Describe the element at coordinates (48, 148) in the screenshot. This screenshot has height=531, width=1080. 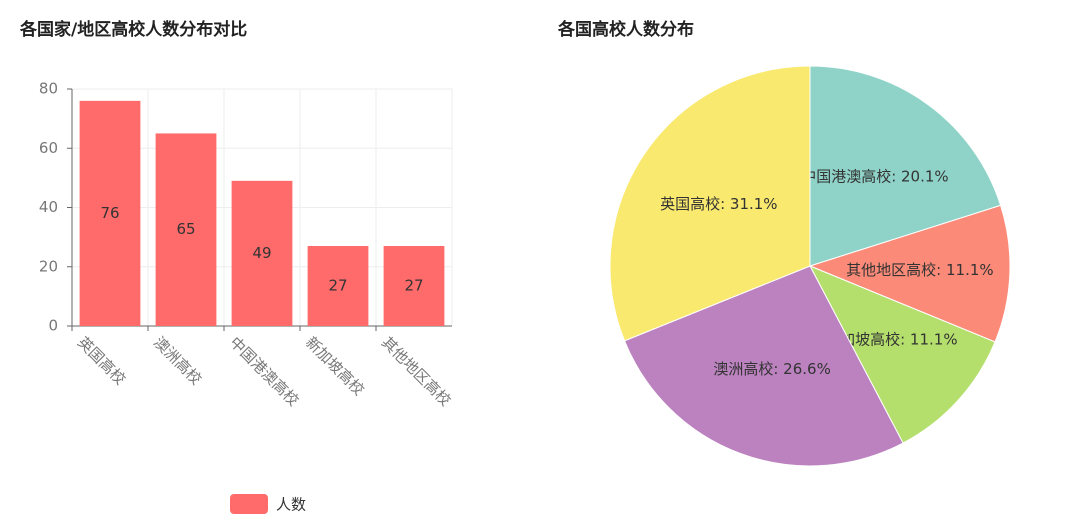
I see `y-tick-label: 60` at that location.